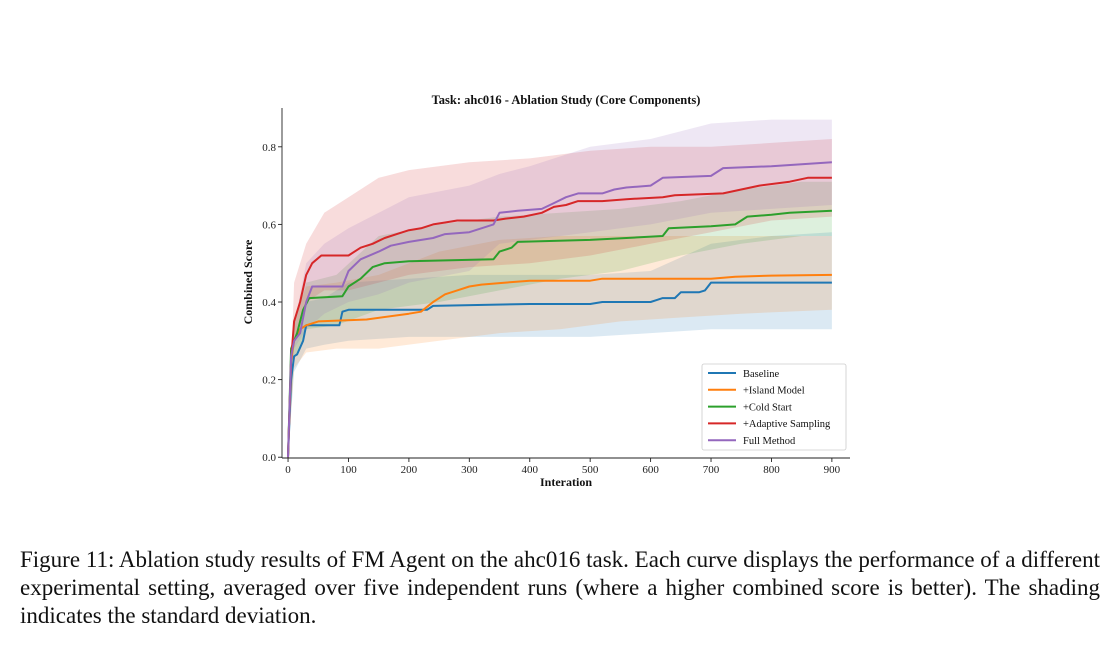  I want to click on x-tick-label: 700, so click(711, 470).